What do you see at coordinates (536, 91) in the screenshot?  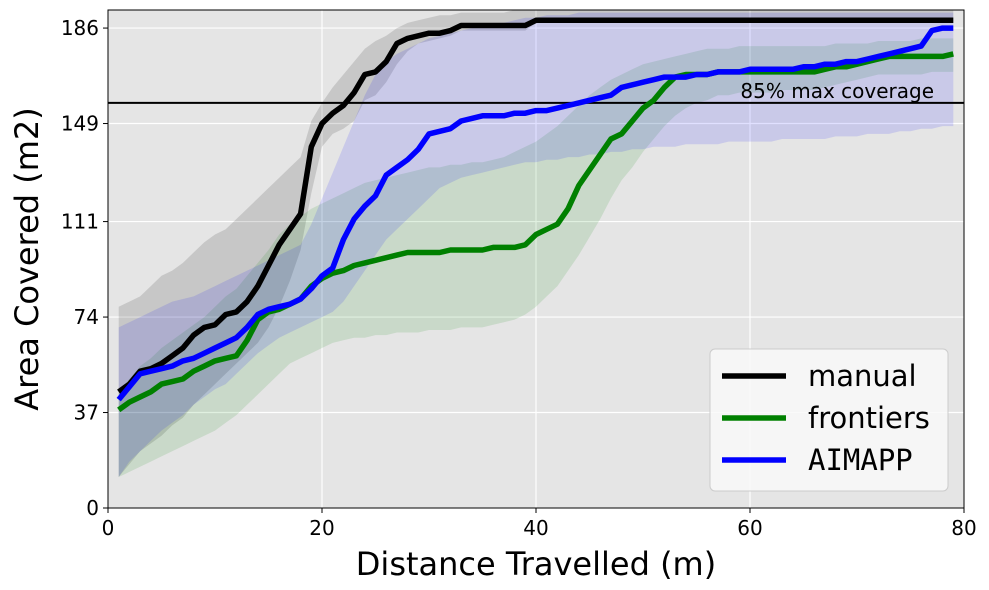 I see `reference-line-group: 85% max coverage` at bounding box center [536, 91].